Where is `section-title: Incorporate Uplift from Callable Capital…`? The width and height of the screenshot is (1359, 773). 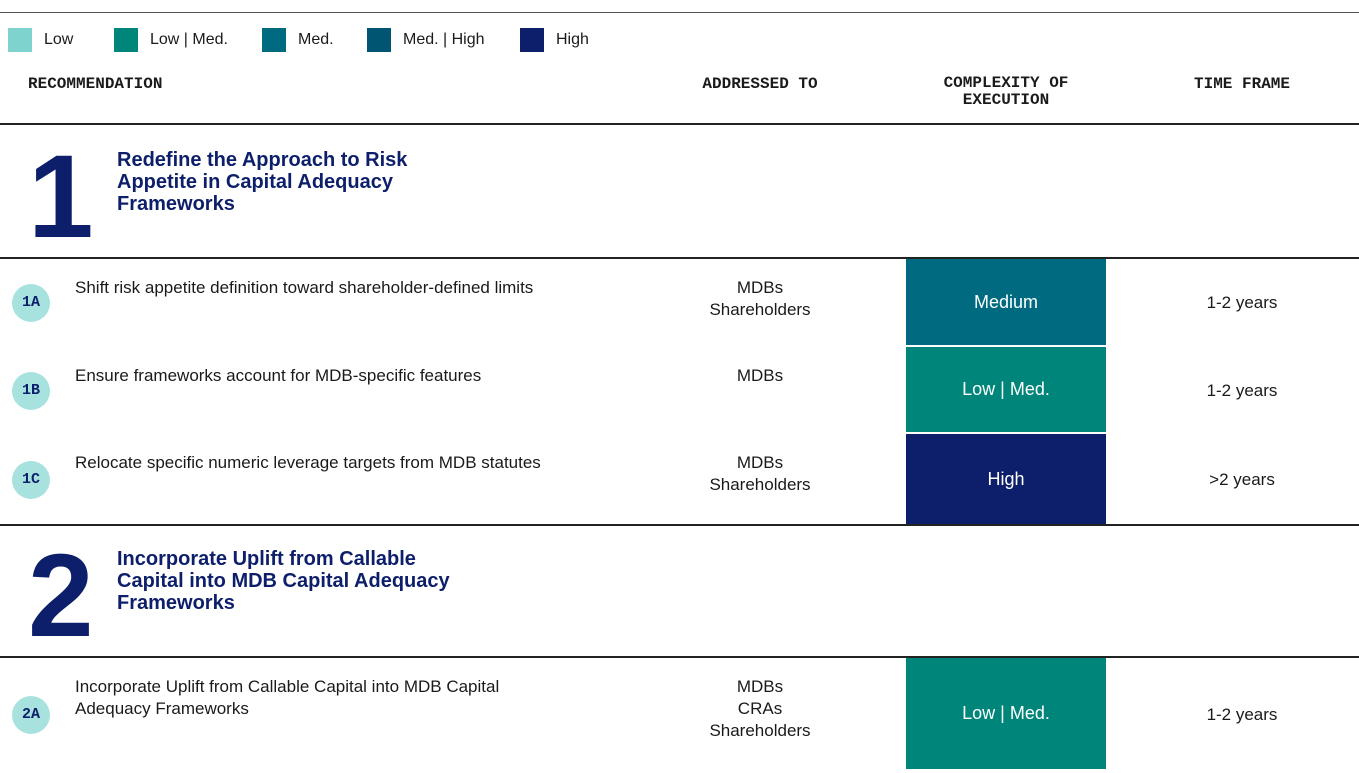 section-title: Incorporate Uplift from Callable Capital… is located at coordinates (283, 581).